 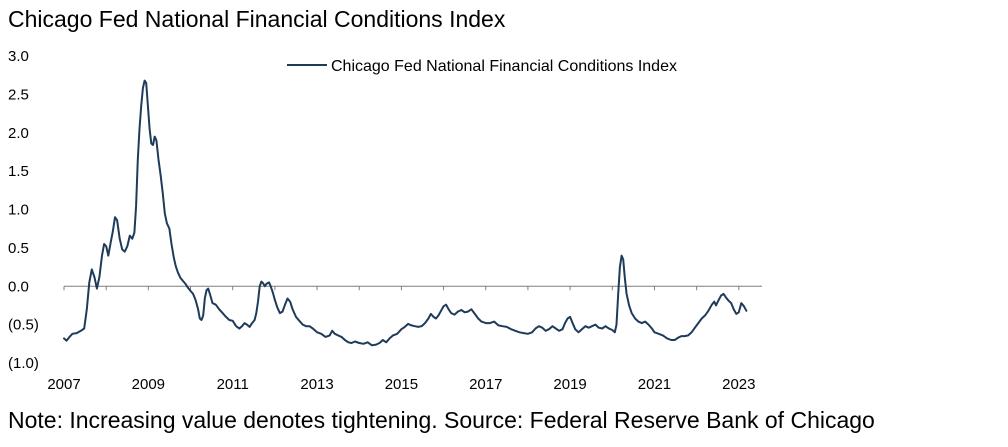 What do you see at coordinates (485, 384) in the screenshot?
I see `x-tick-label: 2017` at bounding box center [485, 384].